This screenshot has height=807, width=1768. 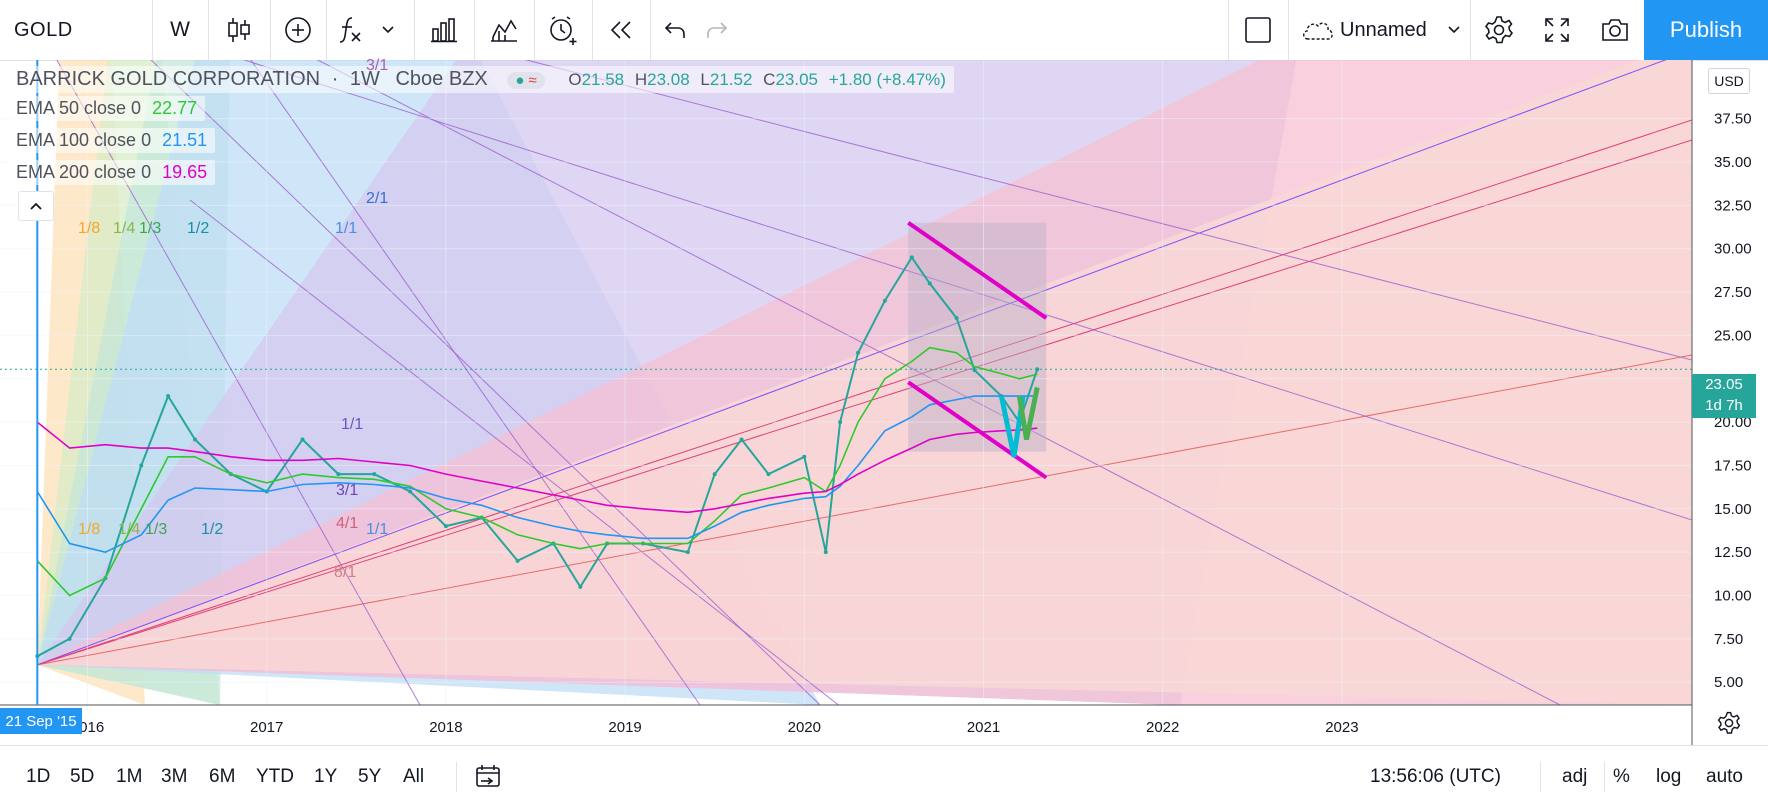 I want to click on add-compare-icon, so click(x=298, y=30).